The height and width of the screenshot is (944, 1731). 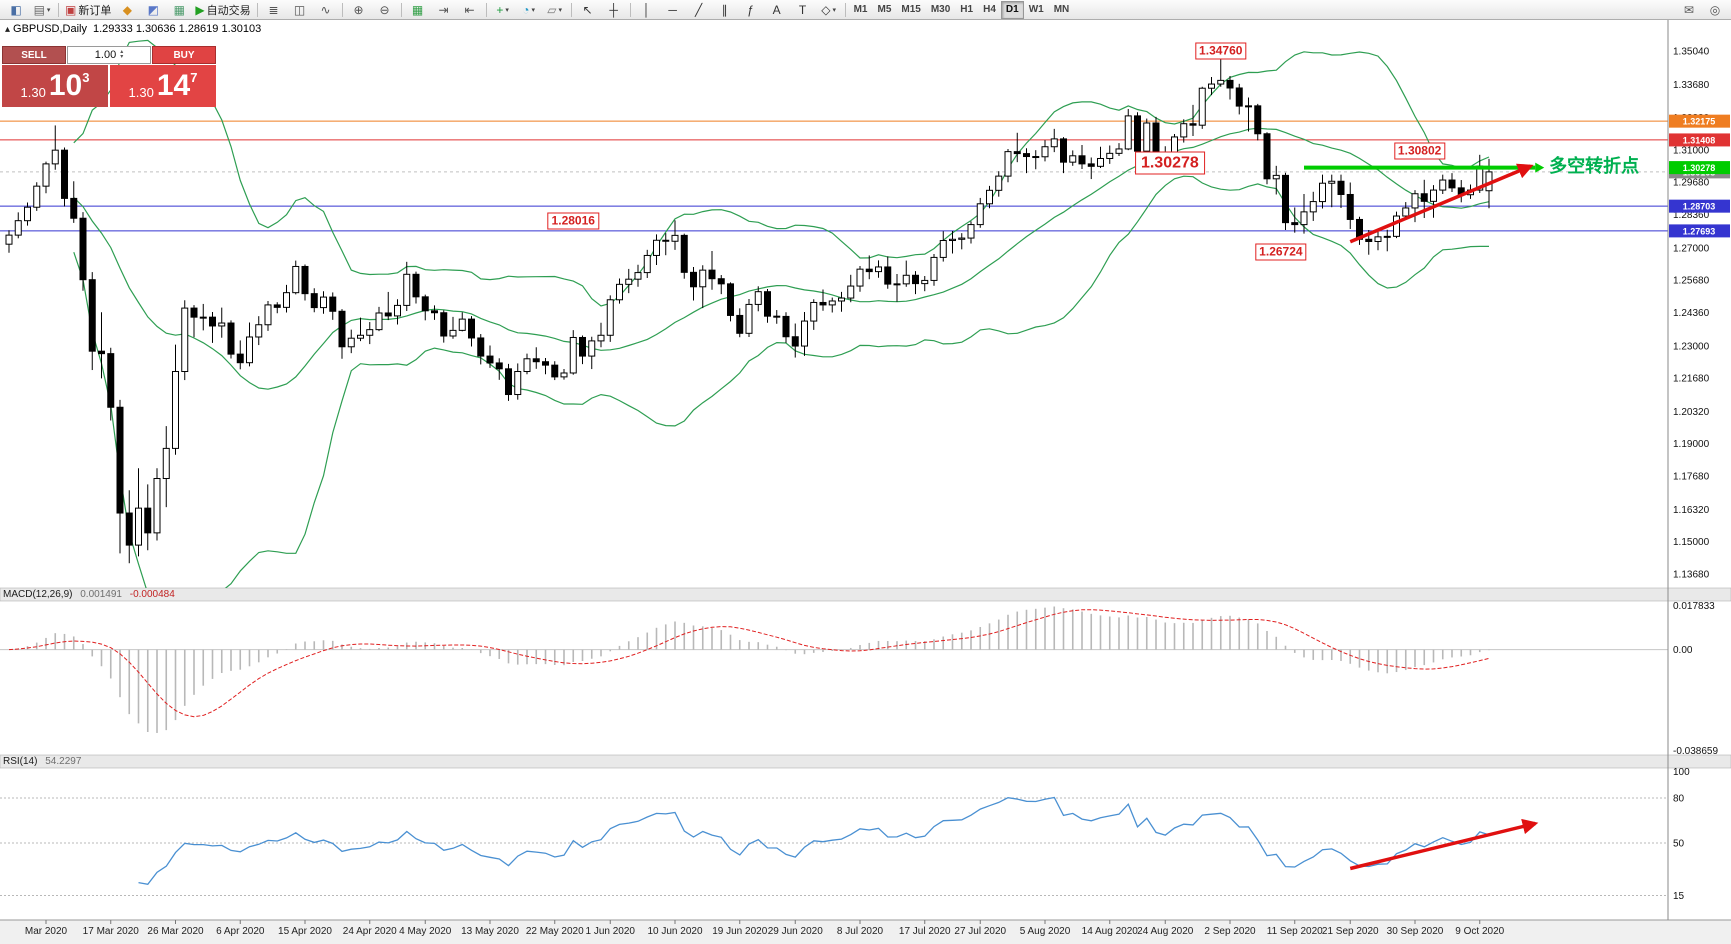 What do you see at coordinates (1679, 896) in the screenshot?
I see `svg-text: 15` at bounding box center [1679, 896].